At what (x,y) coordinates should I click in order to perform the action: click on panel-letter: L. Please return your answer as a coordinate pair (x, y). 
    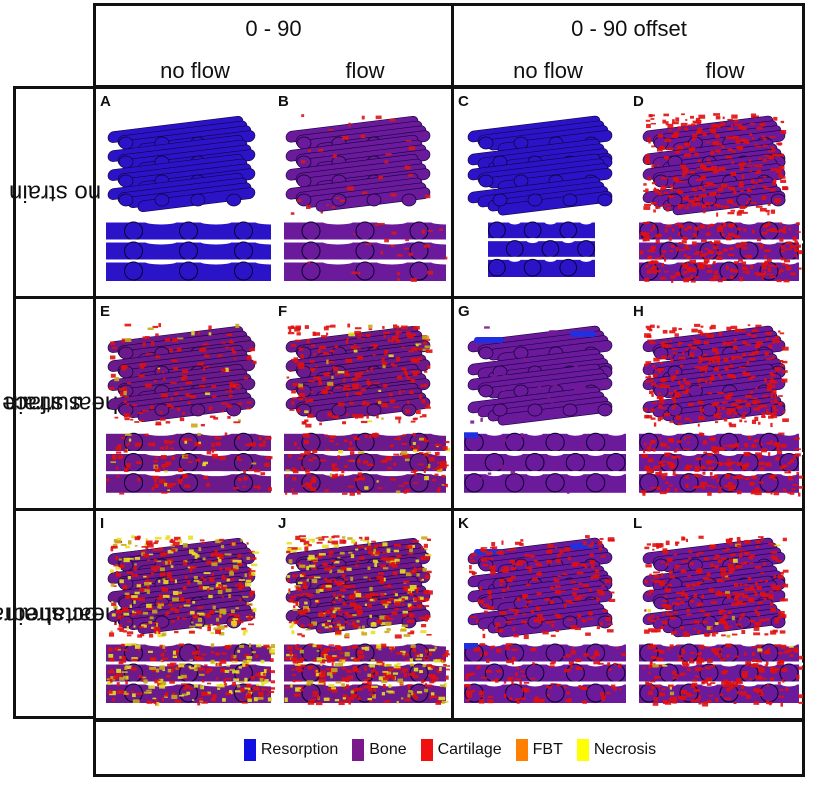
    Looking at the image, I should click on (638, 523).